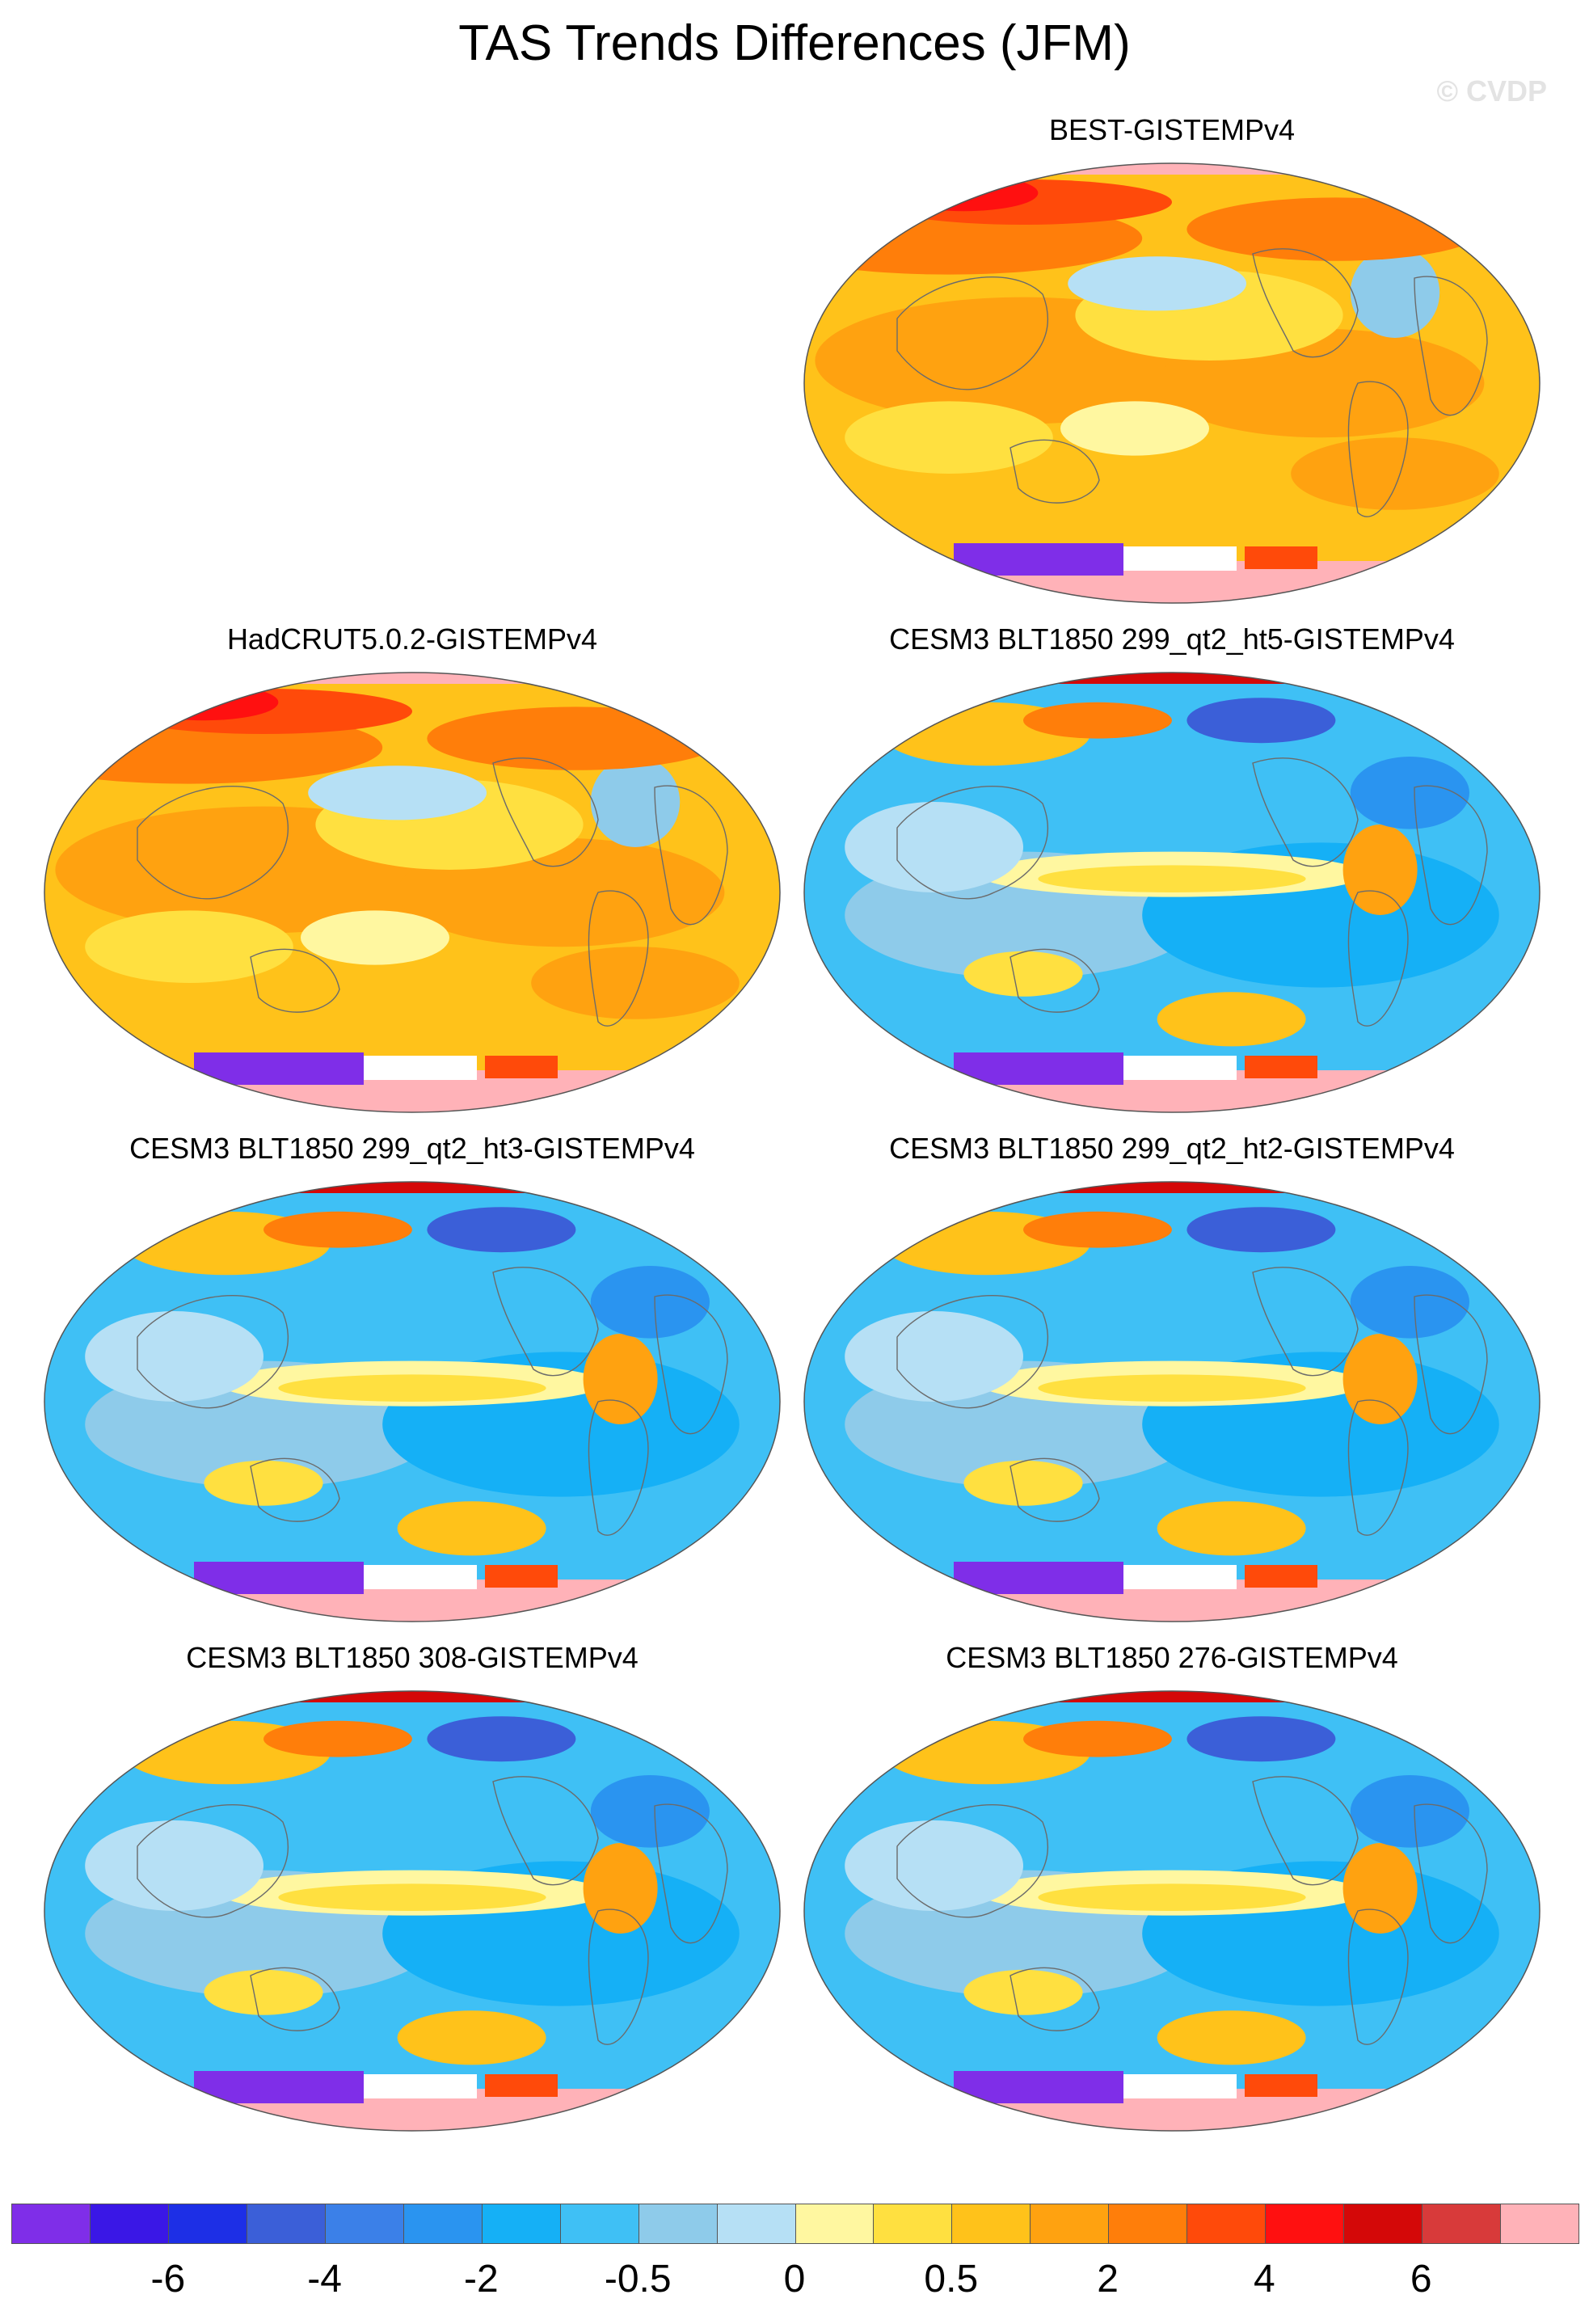  I want to click on panel-title: CESM3 BLT1850 276-GISTEMPv4, so click(1172, 1657).